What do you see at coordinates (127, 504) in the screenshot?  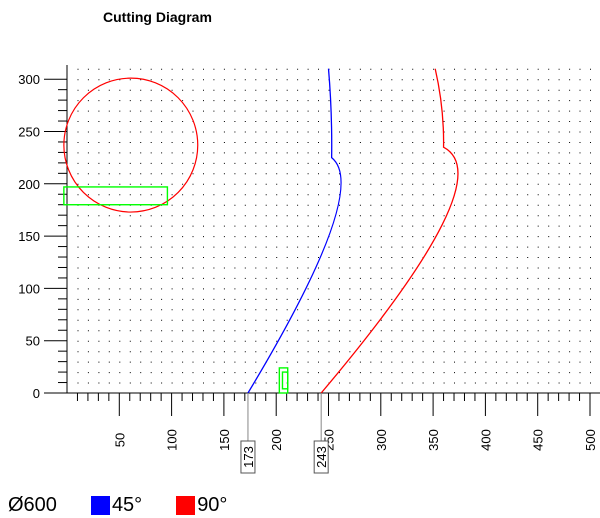 I see `legend-label-45: 45°` at bounding box center [127, 504].